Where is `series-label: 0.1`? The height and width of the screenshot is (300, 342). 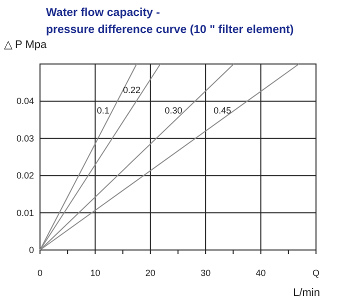 series-label: 0.1 is located at coordinates (103, 111).